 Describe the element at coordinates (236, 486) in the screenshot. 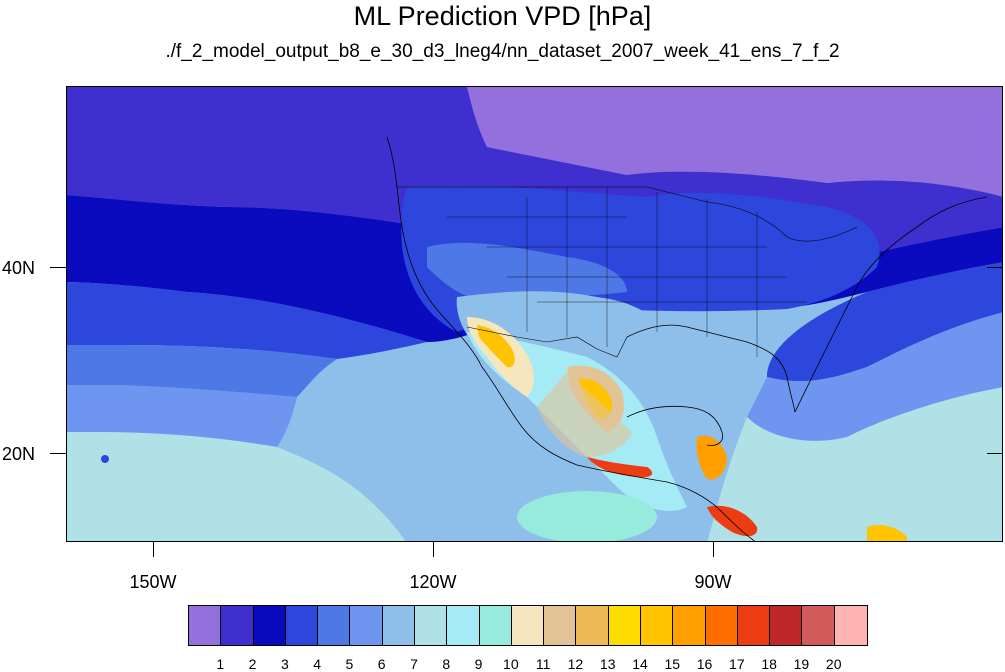

I see `band-cyan` at that location.